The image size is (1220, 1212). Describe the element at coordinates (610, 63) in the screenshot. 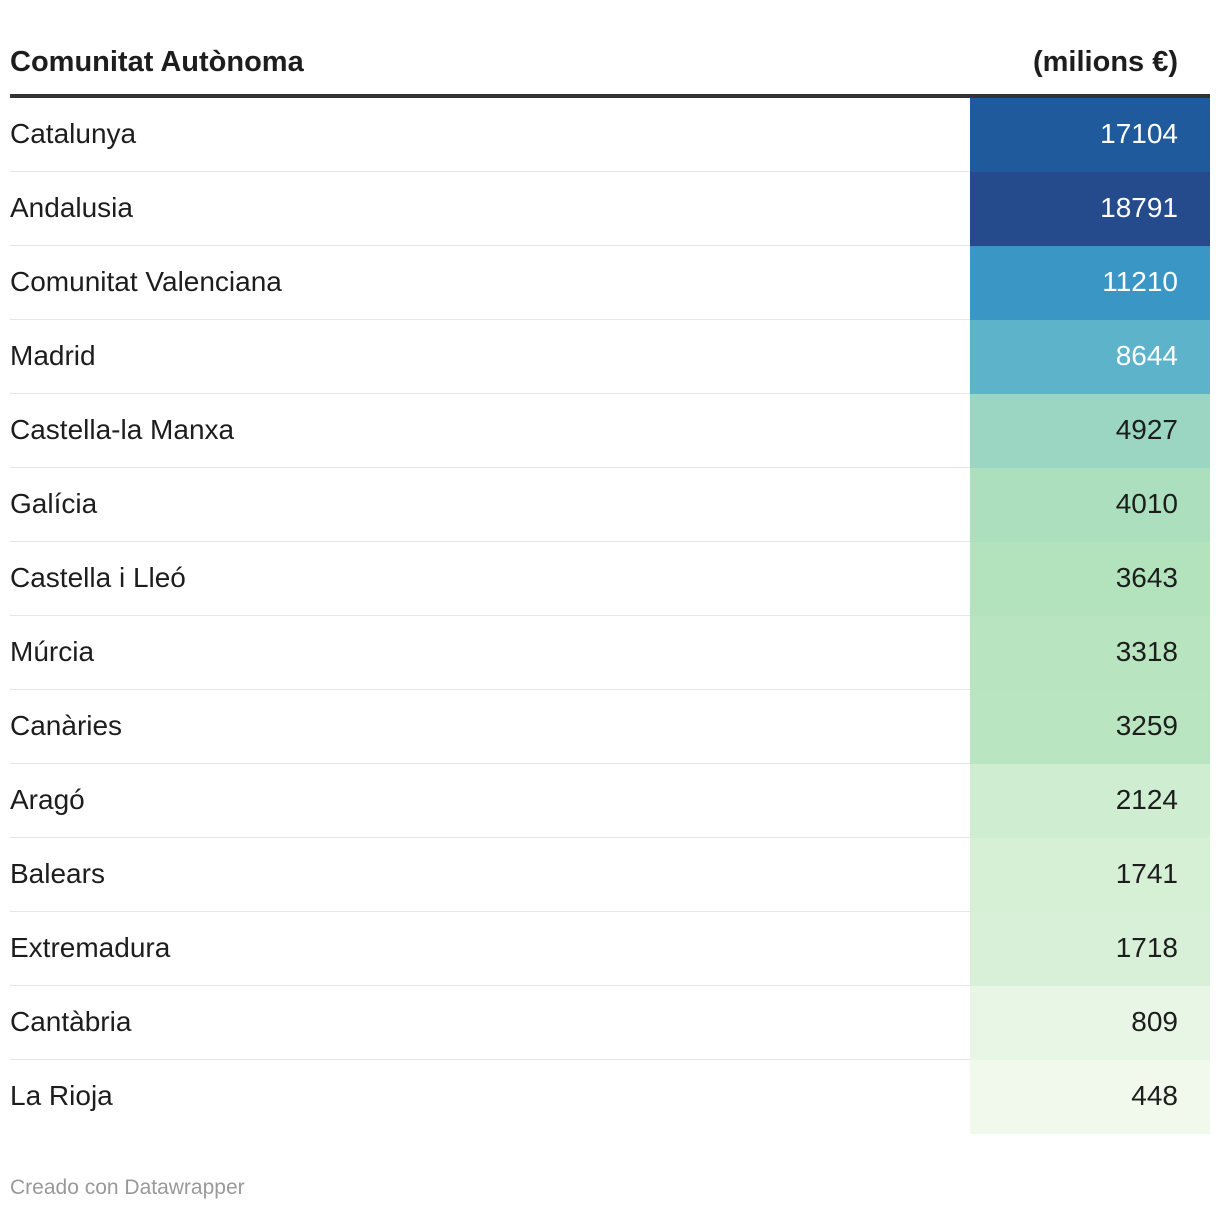

I see `table-header: Comunitat Autònoma (milions €)` at that location.